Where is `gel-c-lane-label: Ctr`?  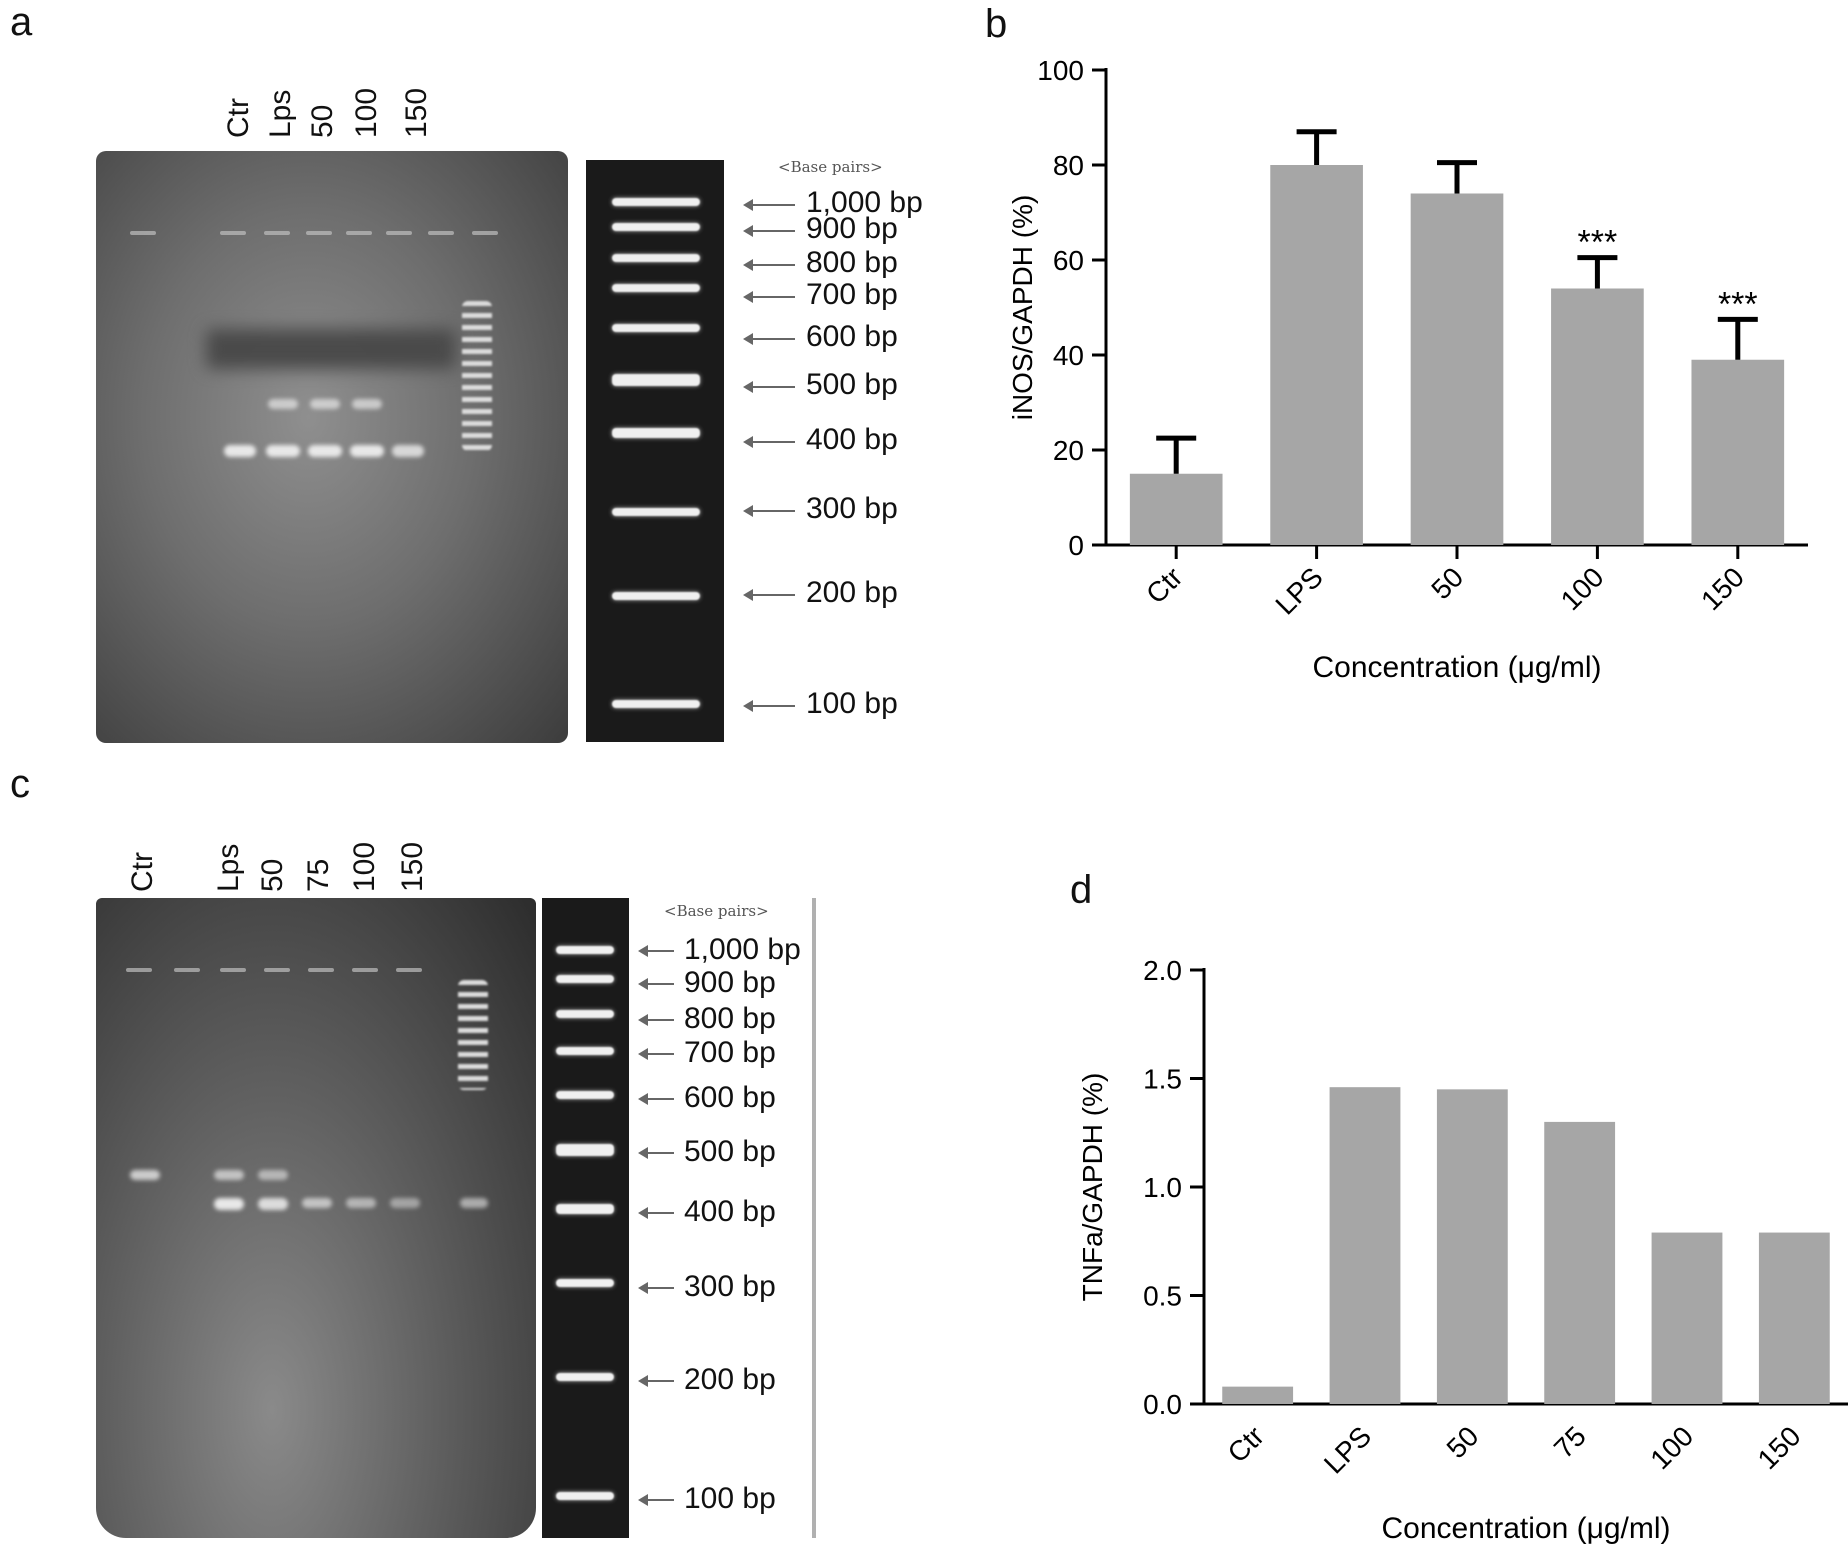 gel-c-lane-label: Ctr is located at coordinates (142, 872).